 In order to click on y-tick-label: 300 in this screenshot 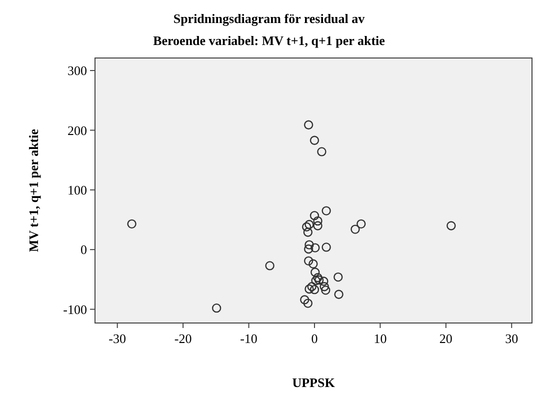, I will do `click(77, 70)`.